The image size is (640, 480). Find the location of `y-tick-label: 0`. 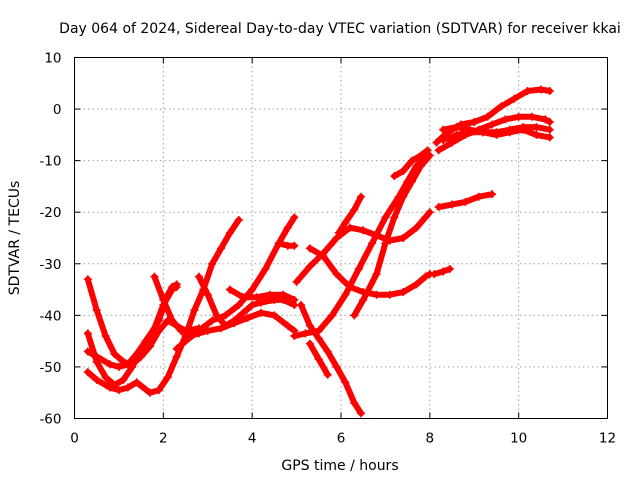

y-tick-label: 0 is located at coordinates (57, 110).